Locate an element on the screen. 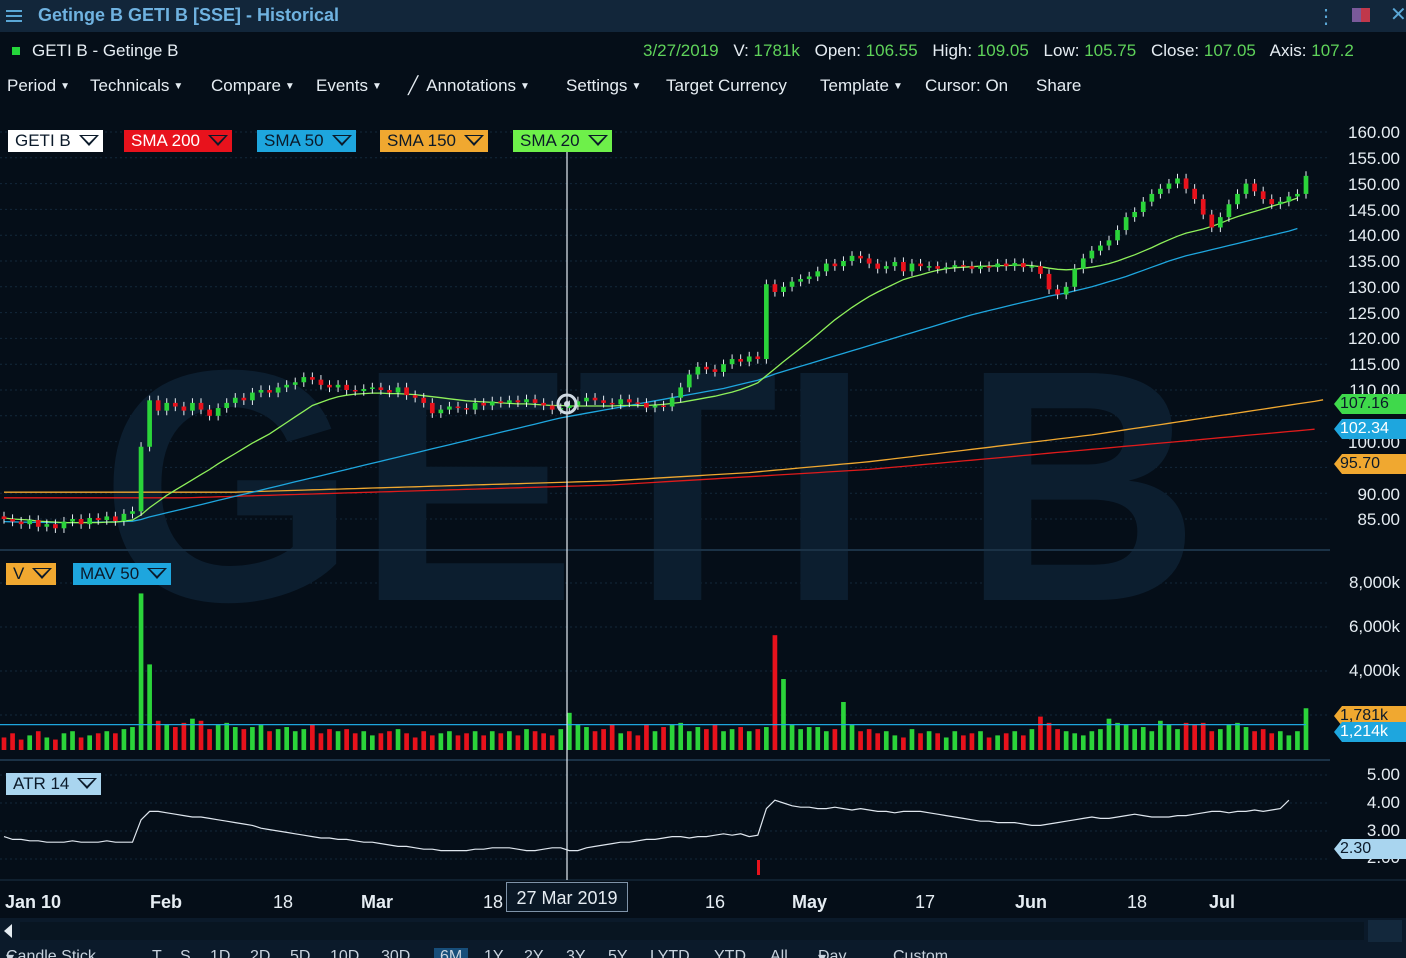 The height and width of the screenshot is (958, 1406). legend-sma-50: SMA 50 is located at coordinates (306, 141).